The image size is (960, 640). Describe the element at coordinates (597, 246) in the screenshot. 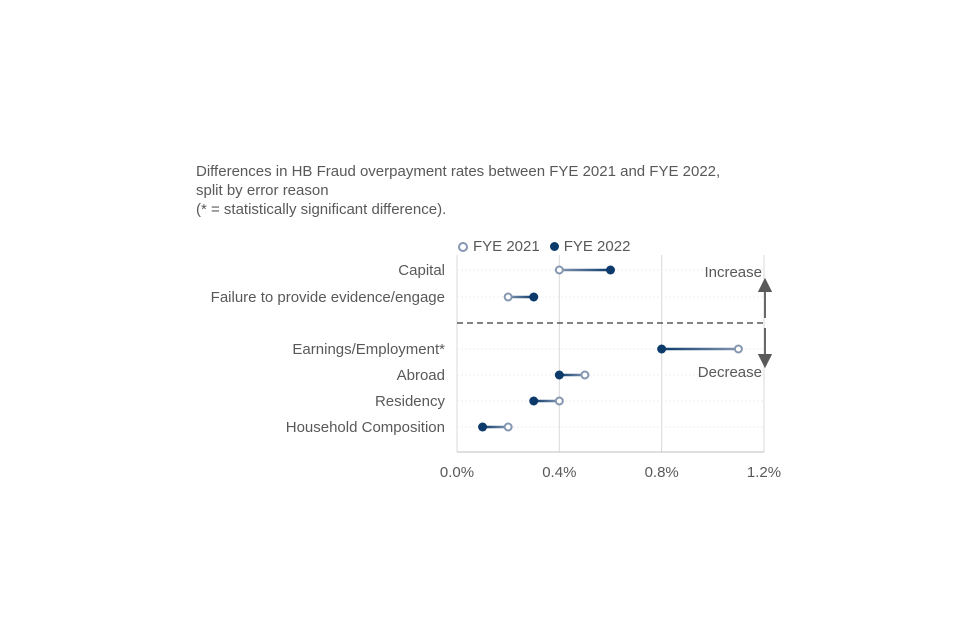

I see `legend-label-fye-2022: FYE 2022` at that location.